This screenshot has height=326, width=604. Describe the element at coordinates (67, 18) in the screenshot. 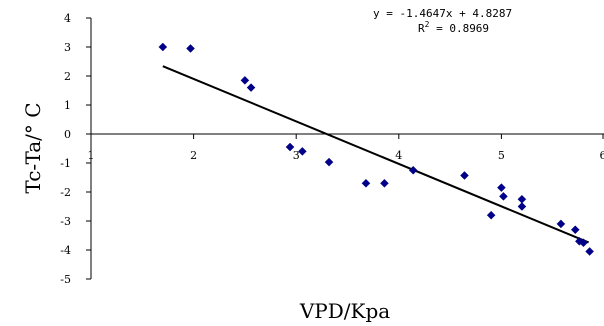

I see `y-tick-label: 4` at that location.